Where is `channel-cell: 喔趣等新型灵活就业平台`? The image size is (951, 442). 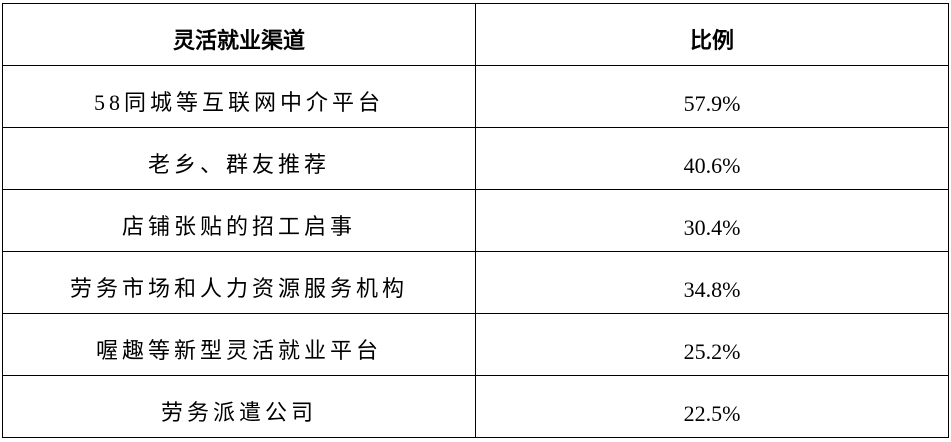
channel-cell: 喔趣等新型灵活就业平台 is located at coordinates (239, 344).